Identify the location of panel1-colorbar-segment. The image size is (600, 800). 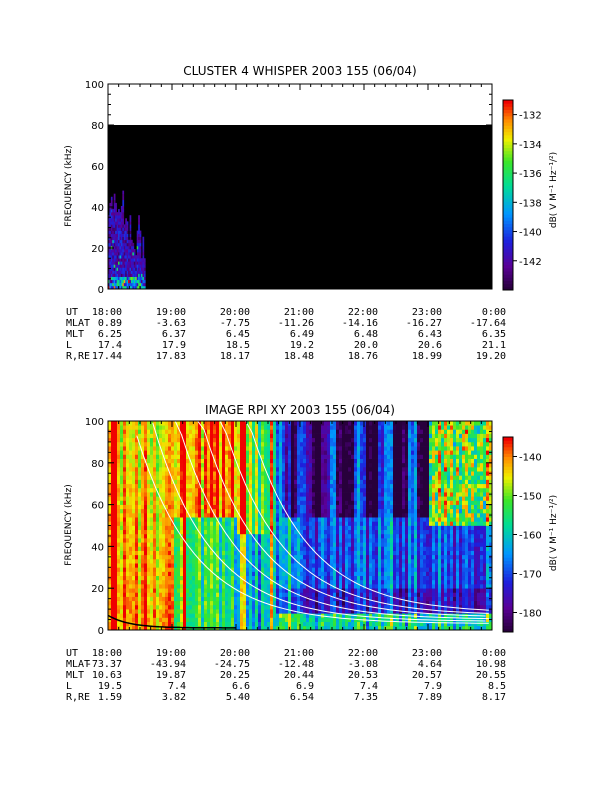
(508, 117).